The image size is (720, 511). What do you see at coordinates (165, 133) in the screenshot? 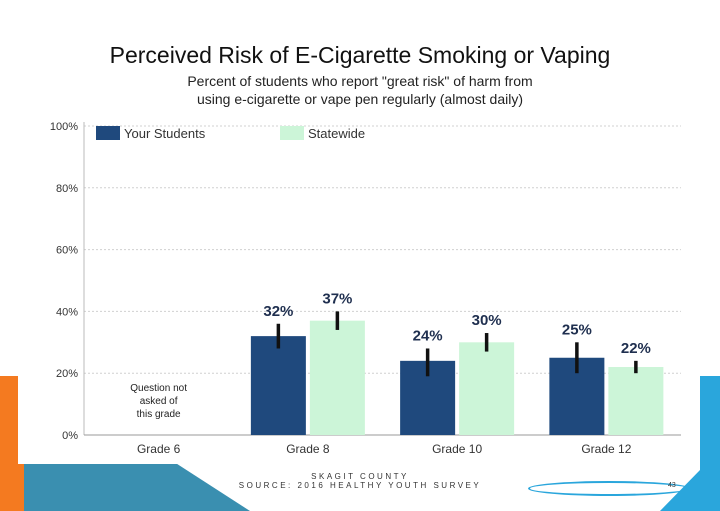
I see `legend-label-your-students: Your Students` at bounding box center [165, 133].